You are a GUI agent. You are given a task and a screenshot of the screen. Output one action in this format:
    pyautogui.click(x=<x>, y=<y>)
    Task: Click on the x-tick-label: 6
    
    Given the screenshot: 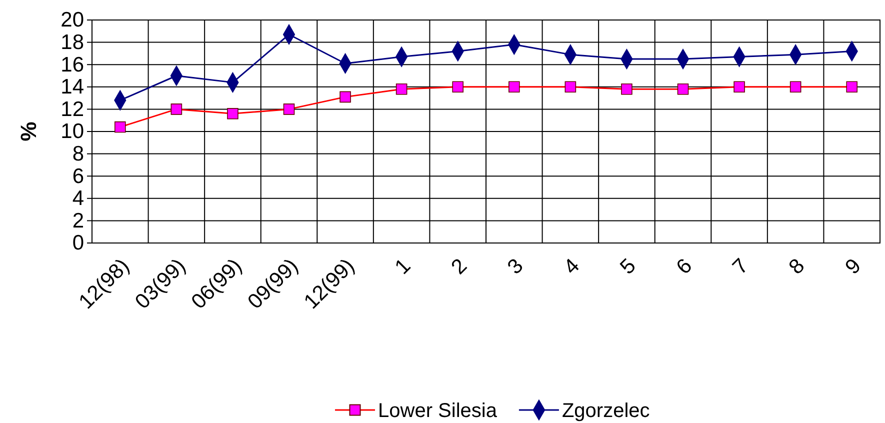 What is the action you would take?
    pyautogui.click(x=684, y=266)
    